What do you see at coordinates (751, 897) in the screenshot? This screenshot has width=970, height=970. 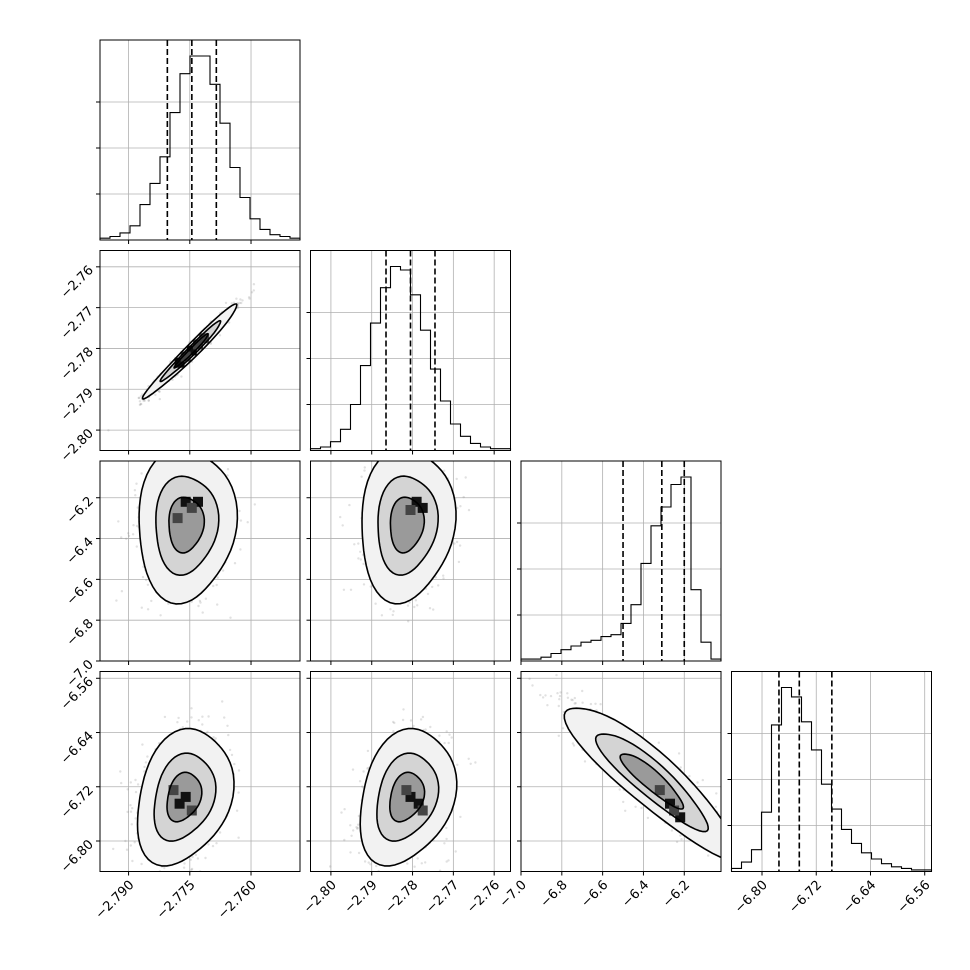 I see `x-tick-label: −6.80` at bounding box center [751, 897].